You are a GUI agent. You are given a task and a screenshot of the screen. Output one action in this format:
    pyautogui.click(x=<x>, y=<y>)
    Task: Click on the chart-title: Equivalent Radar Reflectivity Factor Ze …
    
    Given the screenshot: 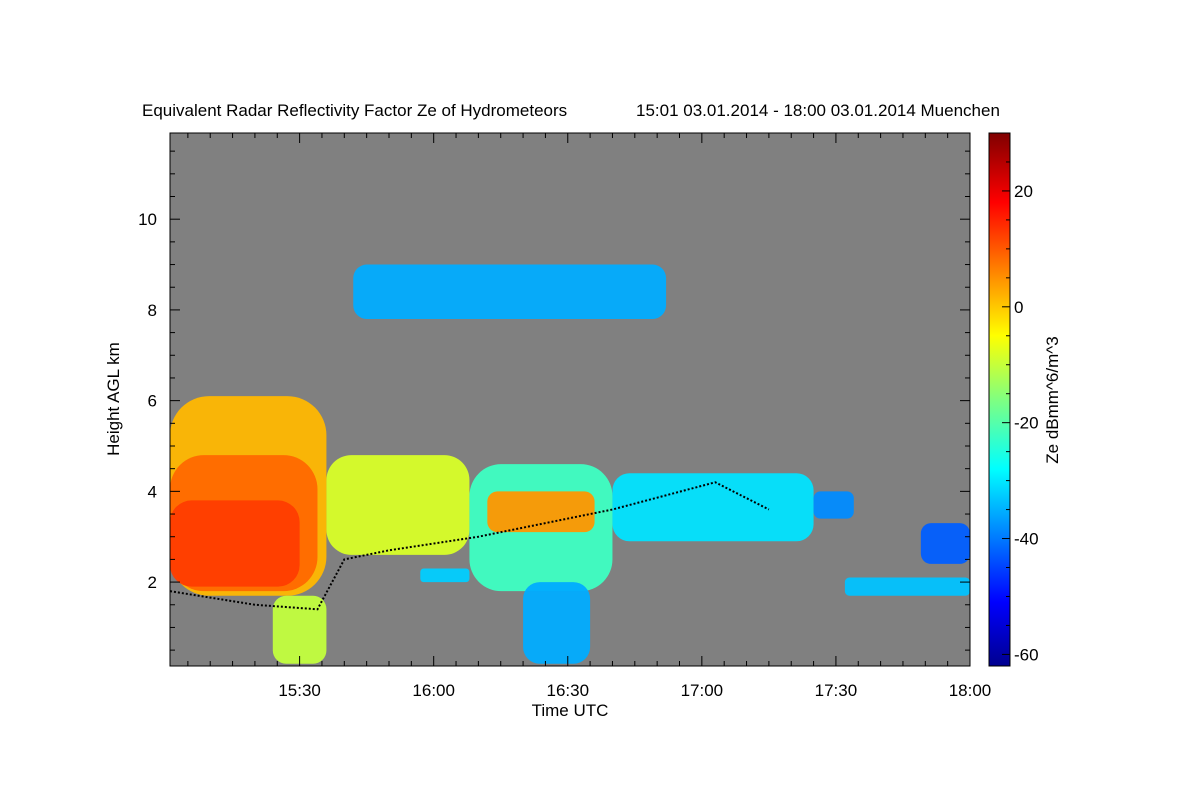 What is the action you would take?
    pyautogui.click(x=354, y=110)
    